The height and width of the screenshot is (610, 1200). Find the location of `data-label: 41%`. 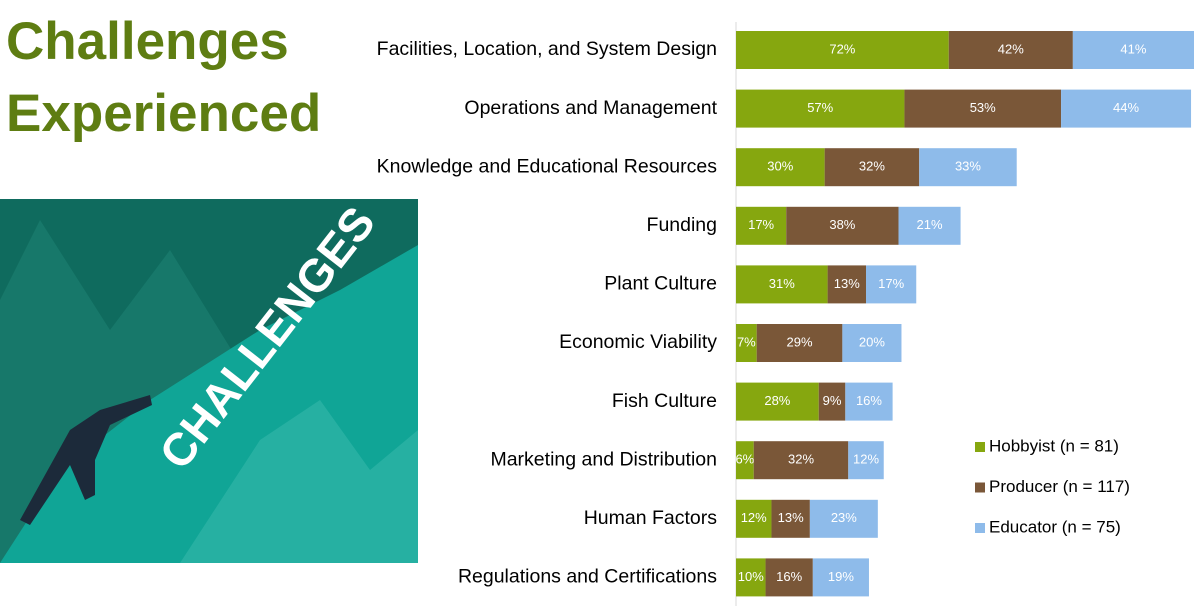

data-label: 41% is located at coordinates (1133, 48).